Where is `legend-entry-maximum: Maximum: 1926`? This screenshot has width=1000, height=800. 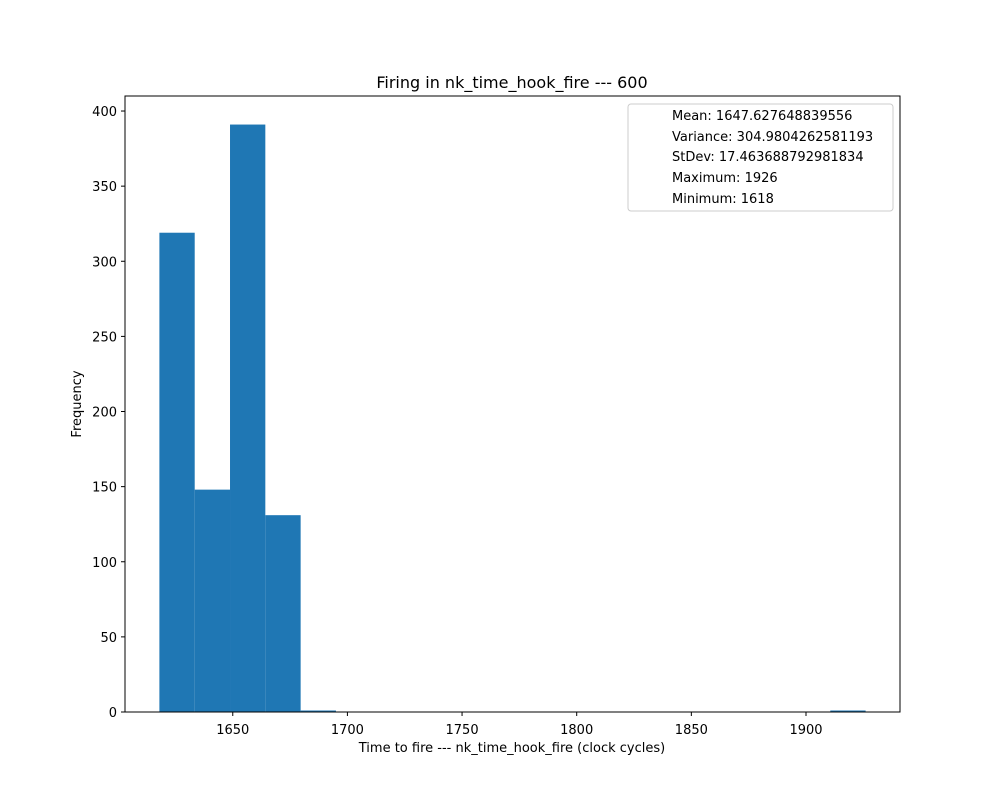
legend-entry-maximum: Maximum: 1926 is located at coordinates (725, 178).